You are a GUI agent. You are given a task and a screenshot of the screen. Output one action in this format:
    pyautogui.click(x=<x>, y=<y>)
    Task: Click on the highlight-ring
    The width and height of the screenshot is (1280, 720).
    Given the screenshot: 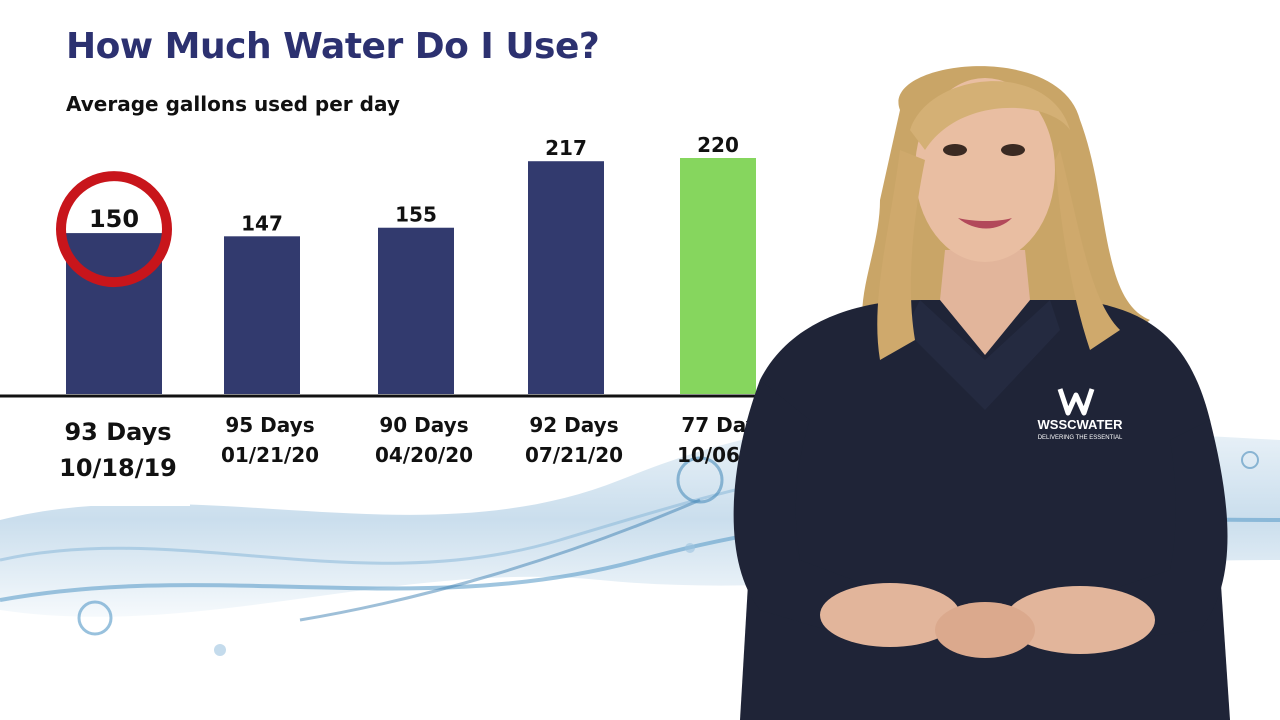 What is the action you would take?
    pyautogui.click(x=114, y=229)
    